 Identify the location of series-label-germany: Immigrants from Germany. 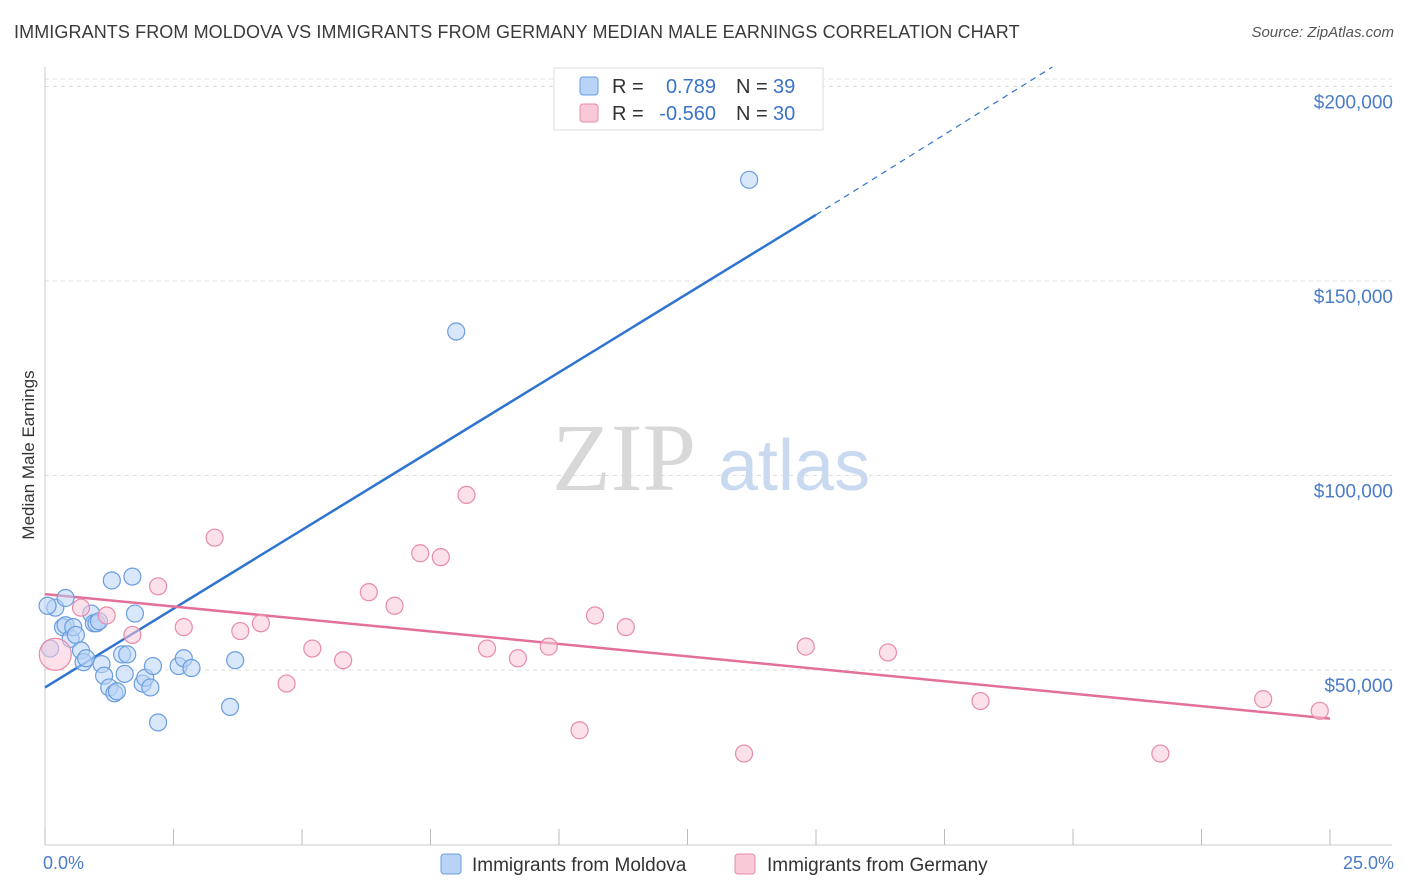
(877, 865).